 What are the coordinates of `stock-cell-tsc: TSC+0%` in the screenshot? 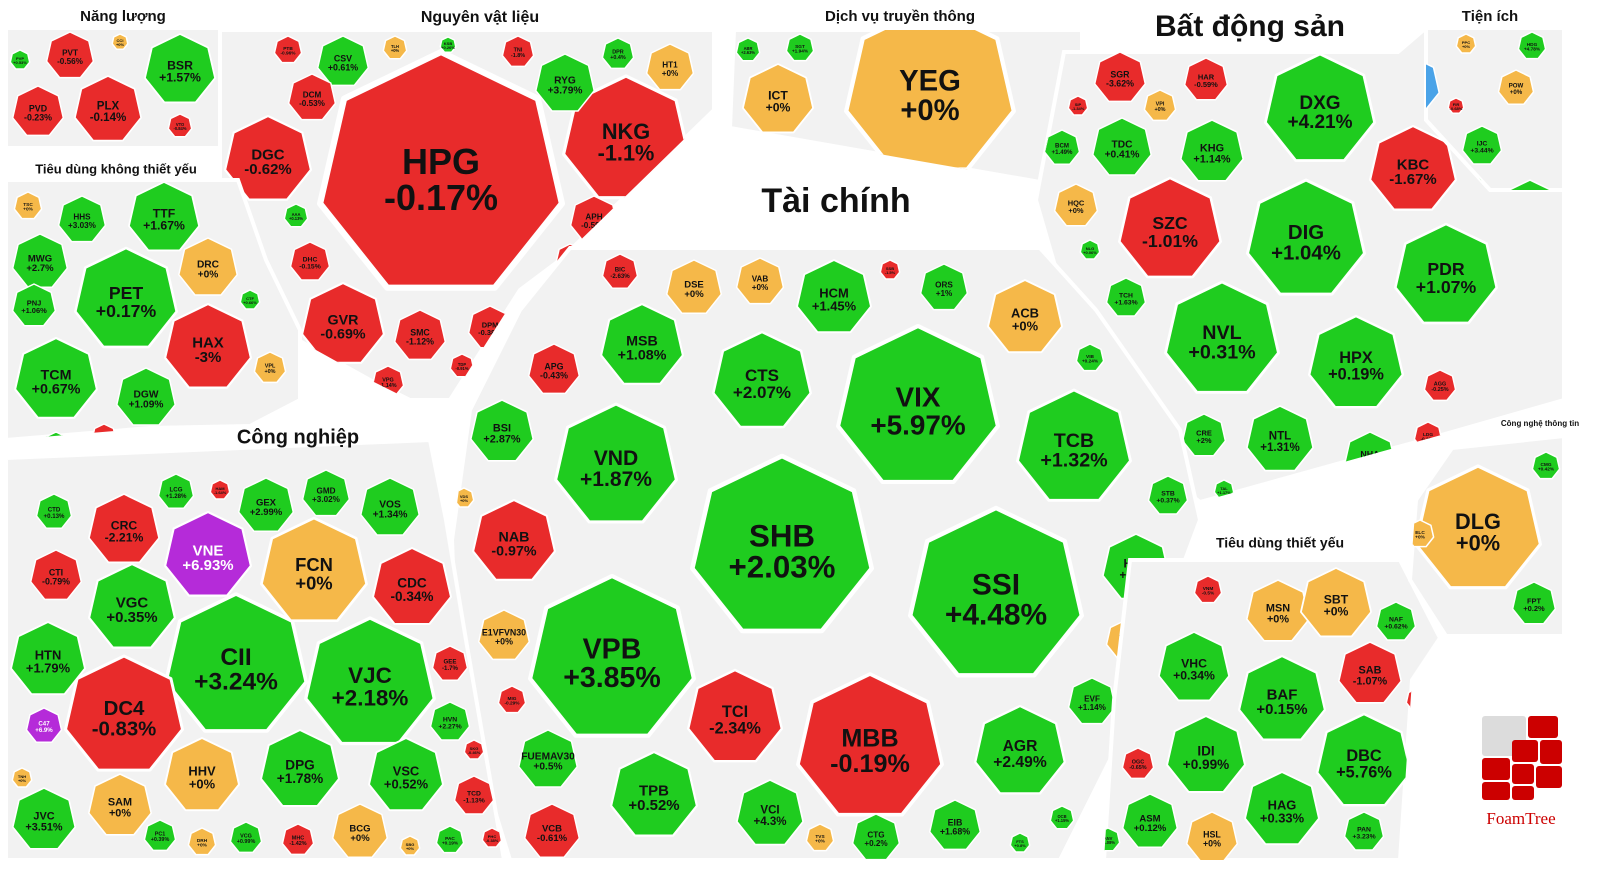 It's located at (28, 205).